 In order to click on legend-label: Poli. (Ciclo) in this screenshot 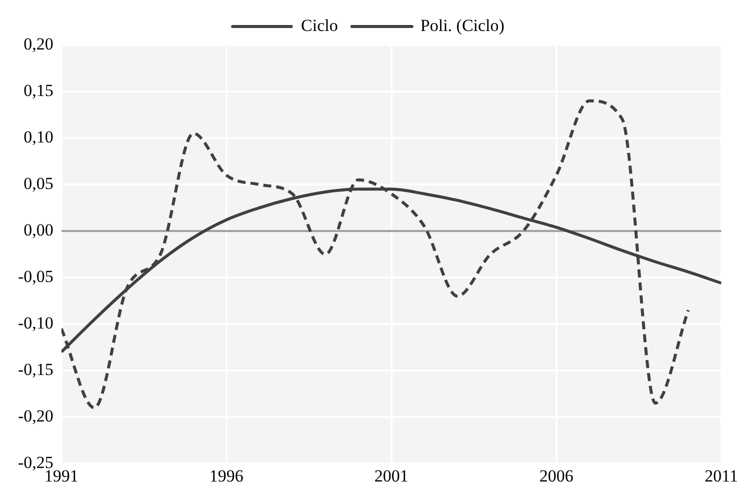, I will do `click(462, 25)`.